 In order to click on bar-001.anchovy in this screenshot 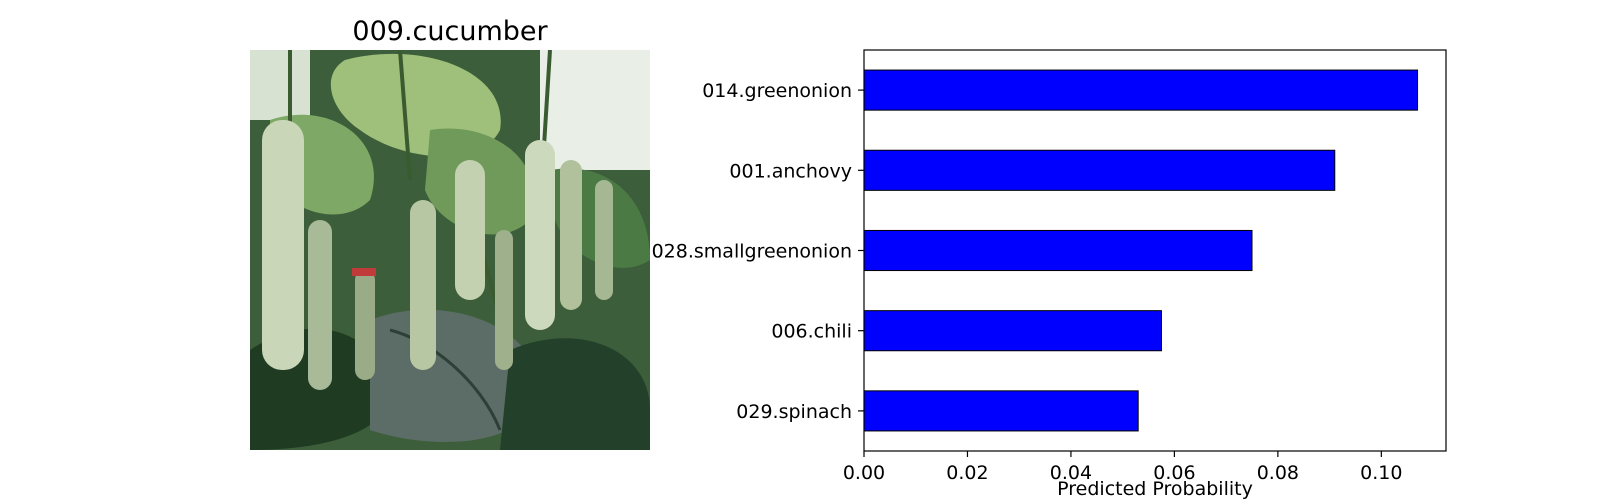, I will do `click(1099, 170)`.